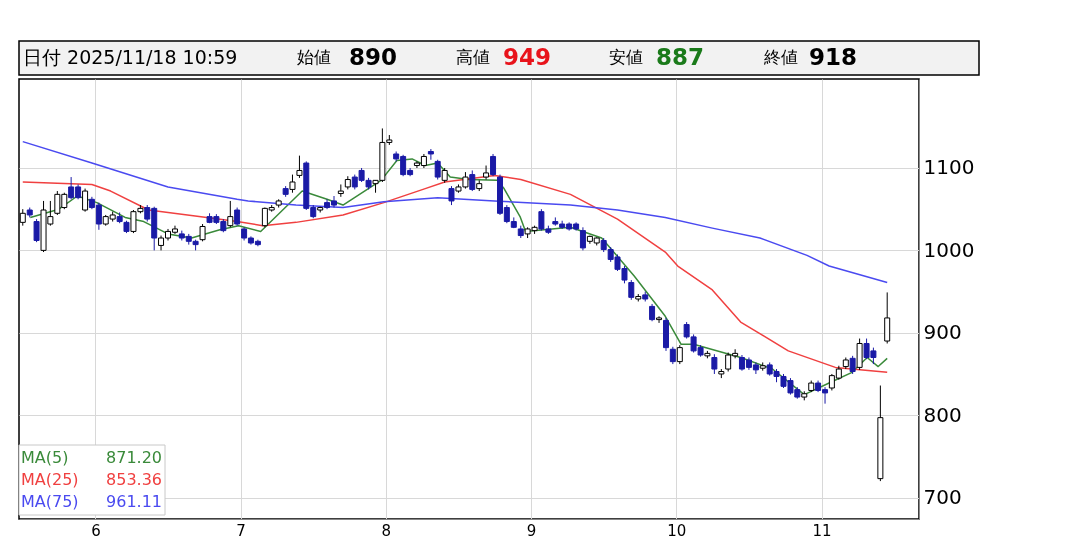  What do you see at coordinates (626, 57) in the screenshot?
I see `text: 安値` at bounding box center [626, 57].